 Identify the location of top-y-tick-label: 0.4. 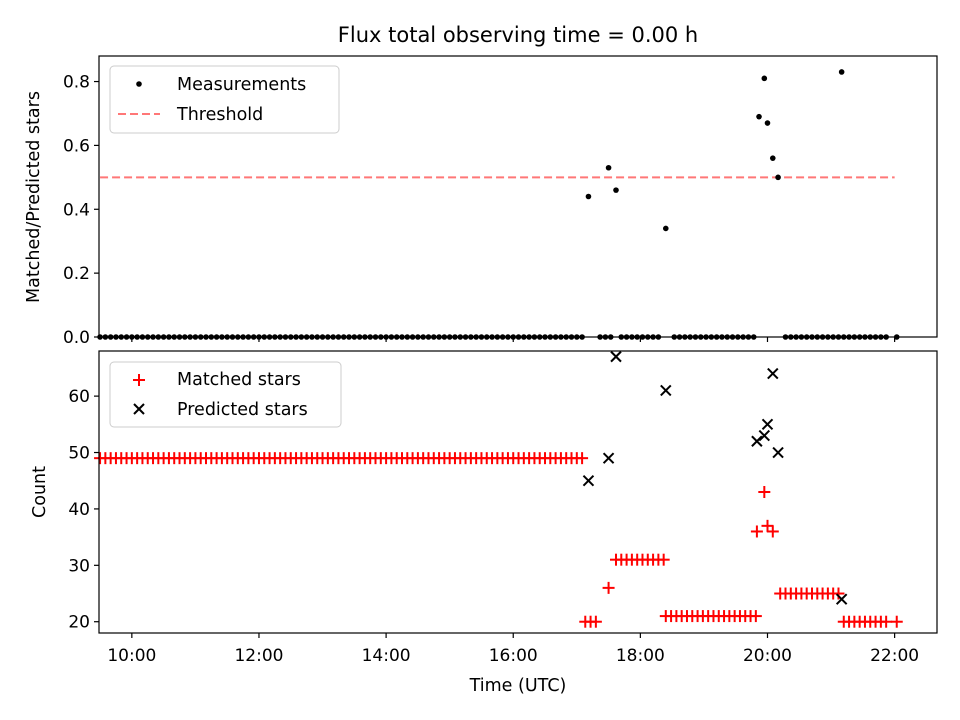
(76, 210).